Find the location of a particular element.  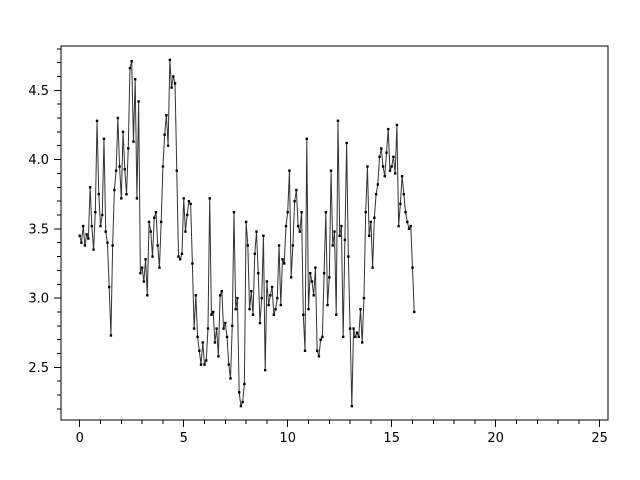

y-axis-ticks is located at coordinates (57, 229).